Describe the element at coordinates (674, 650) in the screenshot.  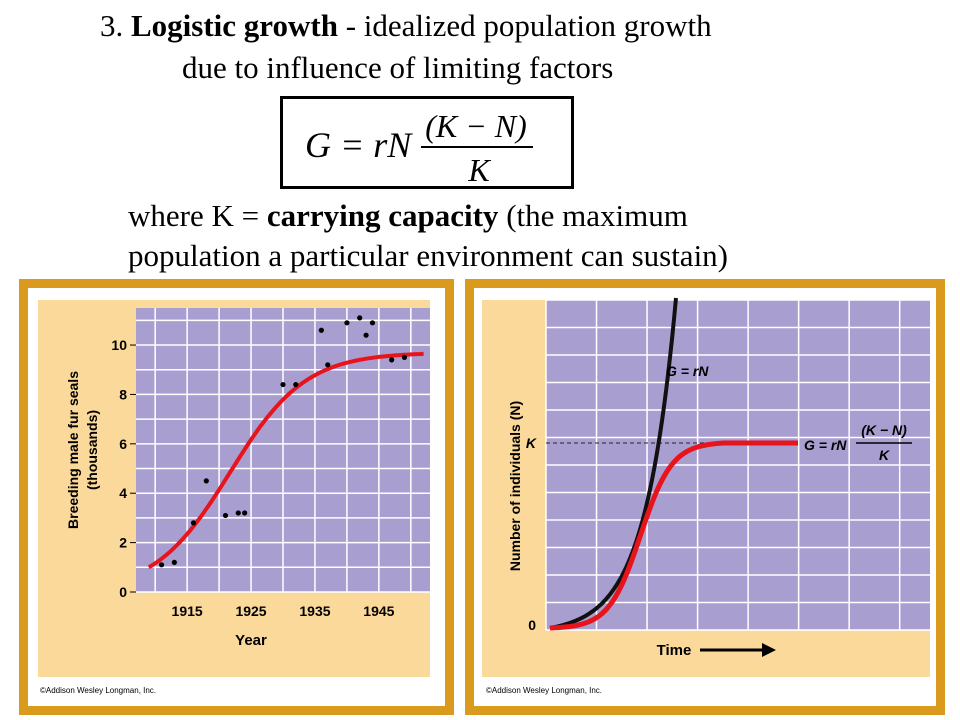
I see `x-axis-label: Time` at that location.